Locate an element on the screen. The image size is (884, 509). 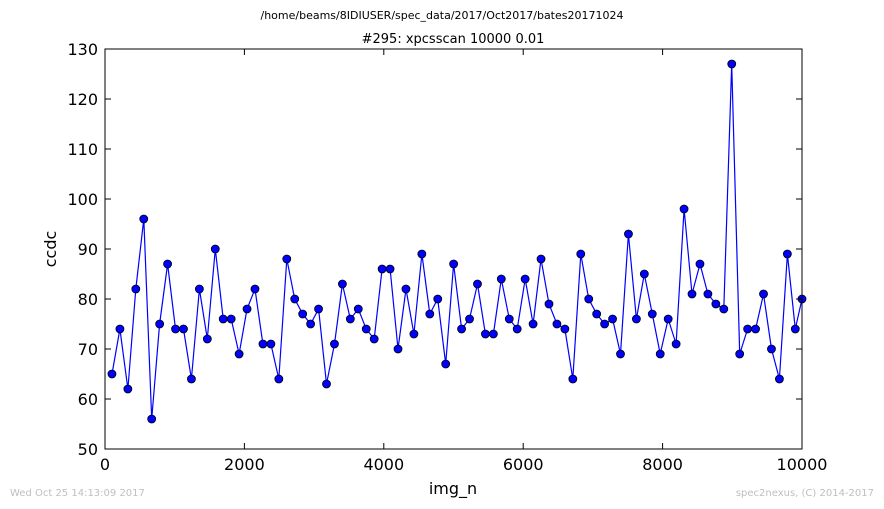
y-axis-label: ccdc is located at coordinates (50, 249).